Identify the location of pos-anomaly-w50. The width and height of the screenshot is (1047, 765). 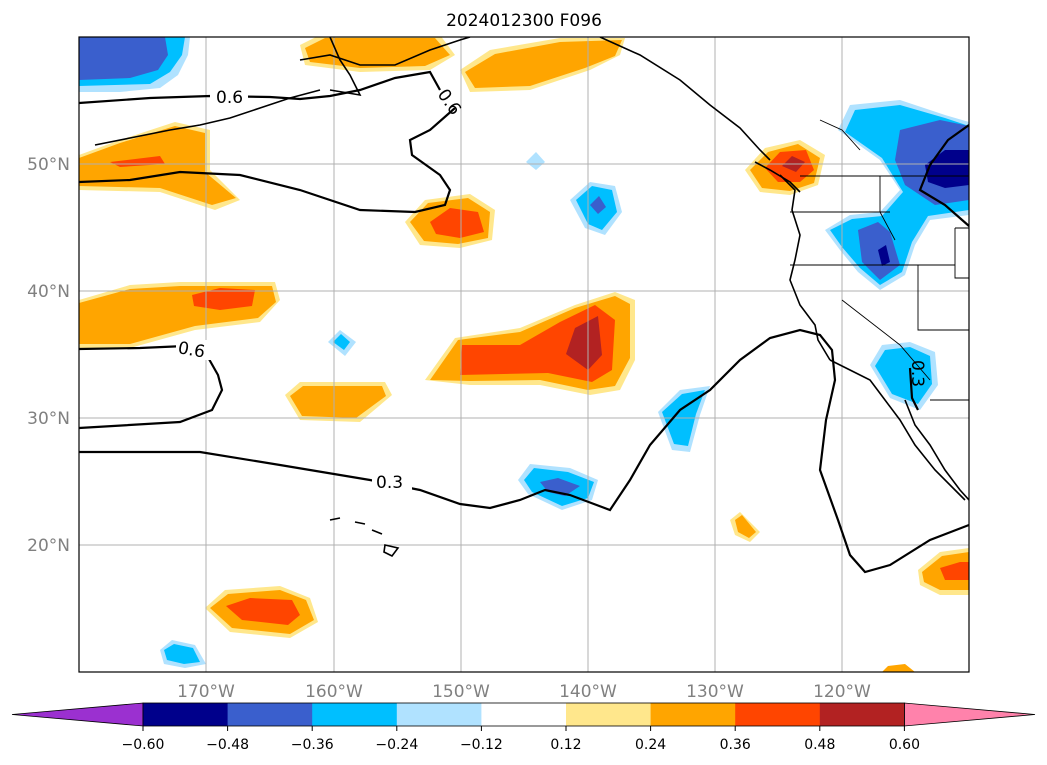
(157, 165).